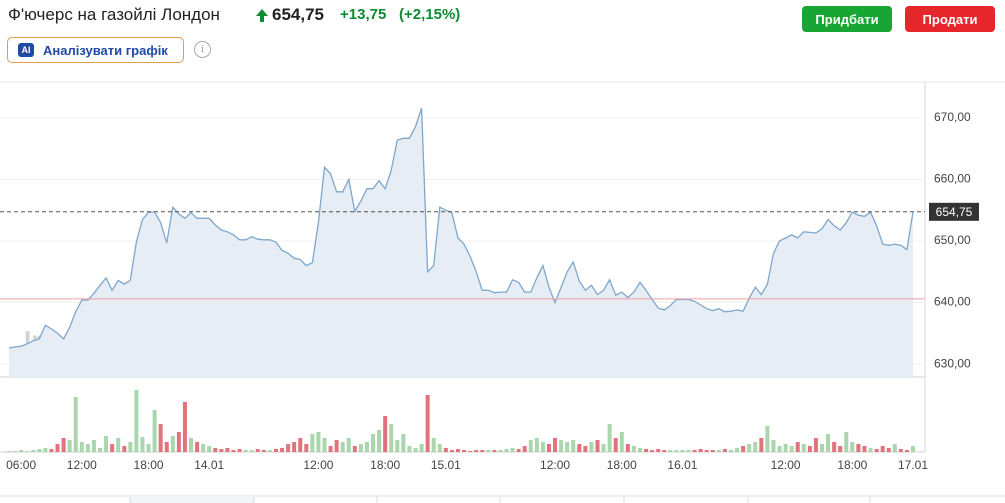 The height and width of the screenshot is (503, 1005). Describe the element at coordinates (847, 19) in the screenshot. I see `buy-button: Придбати` at that location.